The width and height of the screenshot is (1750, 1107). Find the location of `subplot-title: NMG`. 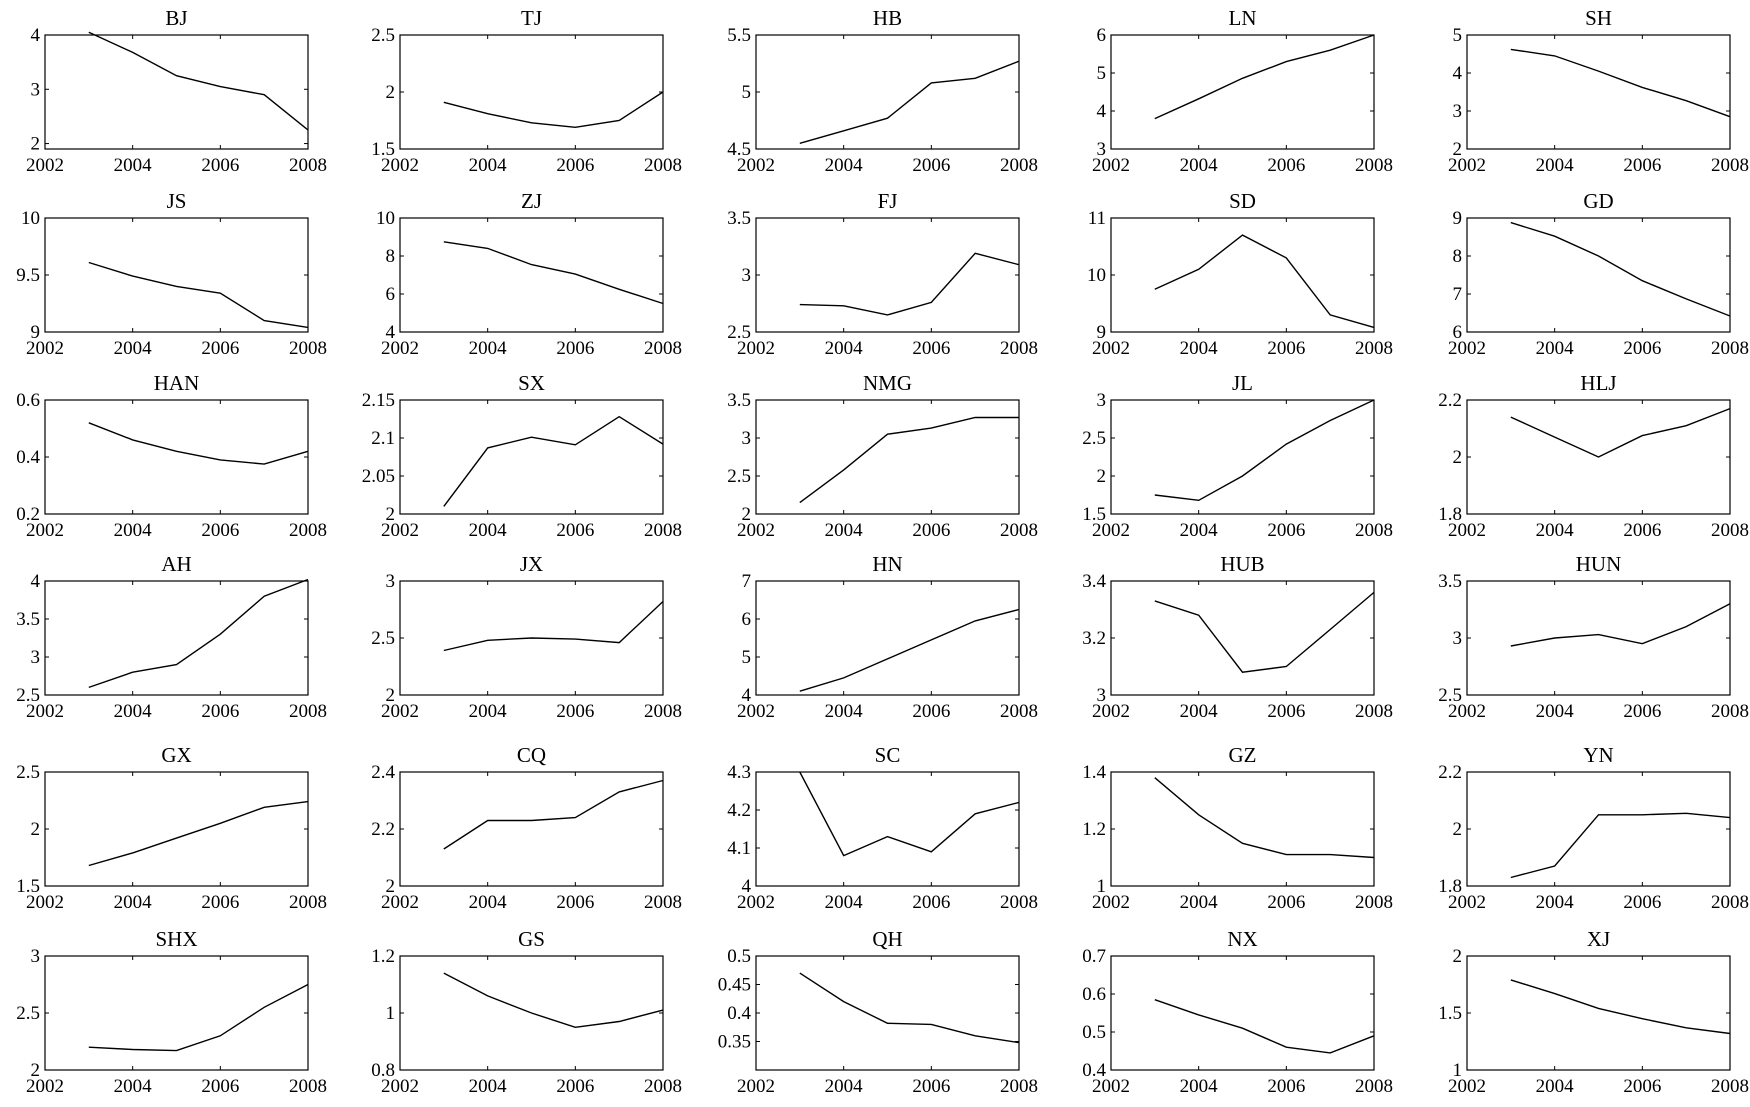

subplot-title: NMG is located at coordinates (887, 383).